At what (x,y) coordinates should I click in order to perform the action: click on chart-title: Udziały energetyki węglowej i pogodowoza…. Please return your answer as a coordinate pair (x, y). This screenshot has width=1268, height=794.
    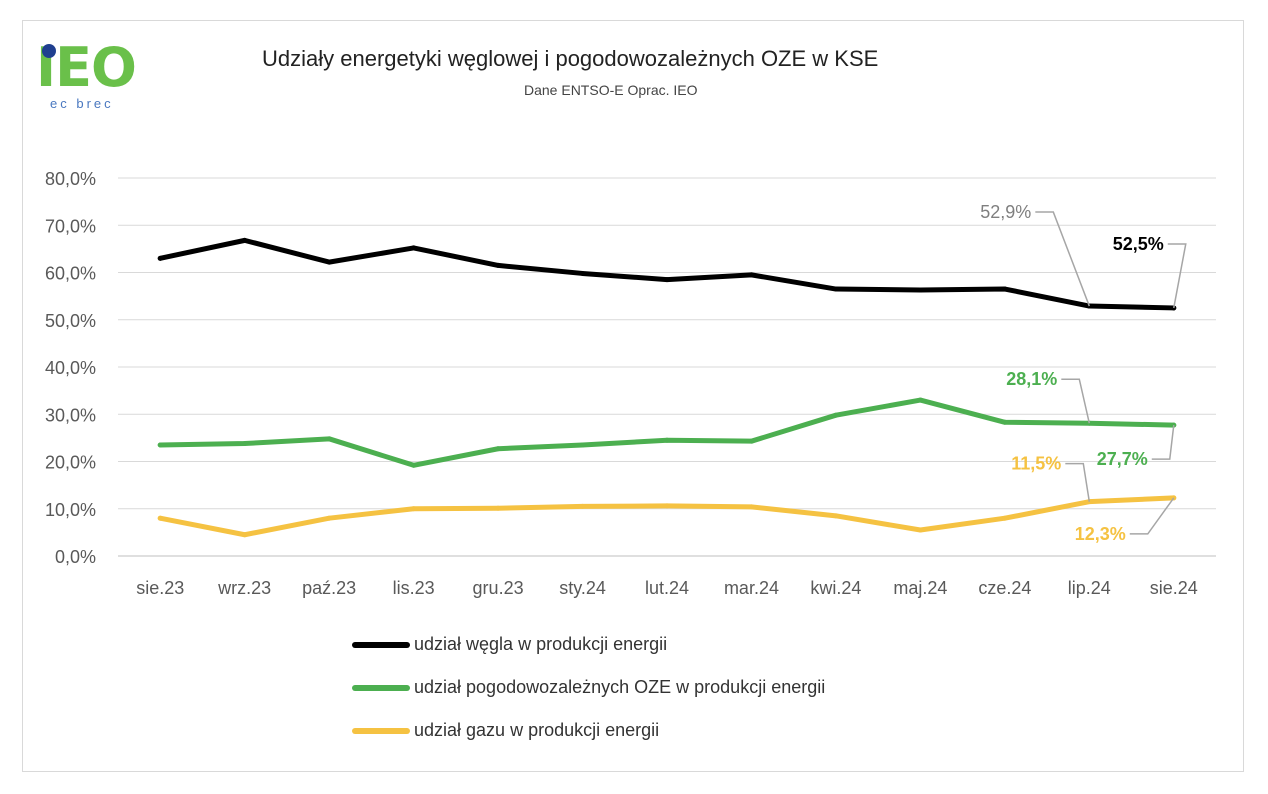
    Looking at the image, I should click on (570, 58).